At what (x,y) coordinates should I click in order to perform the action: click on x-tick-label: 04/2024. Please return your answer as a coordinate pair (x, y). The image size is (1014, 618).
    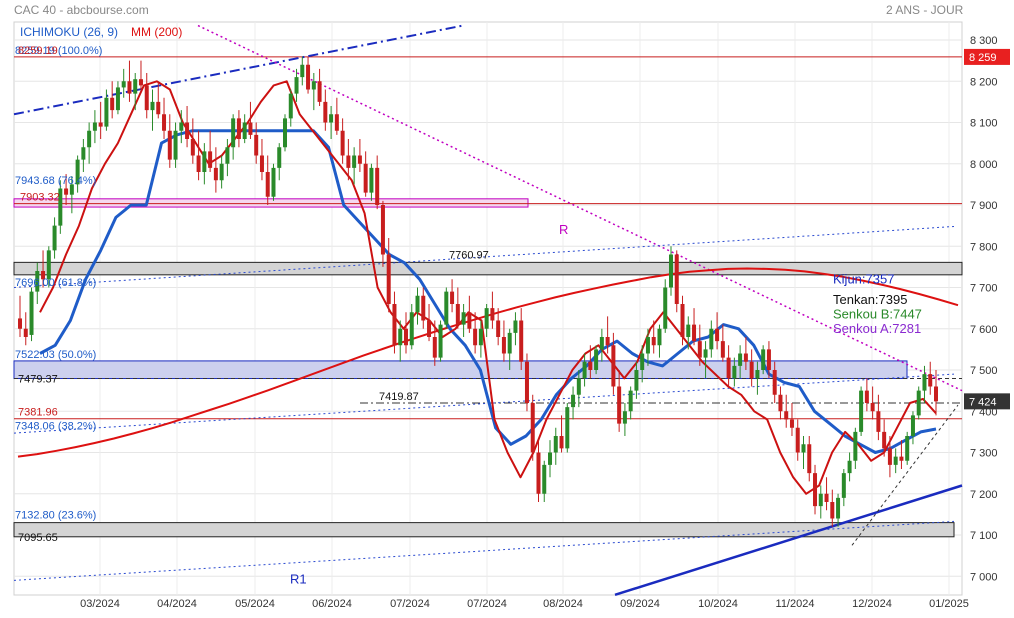
    Looking at the image, I should click on (177, 604).